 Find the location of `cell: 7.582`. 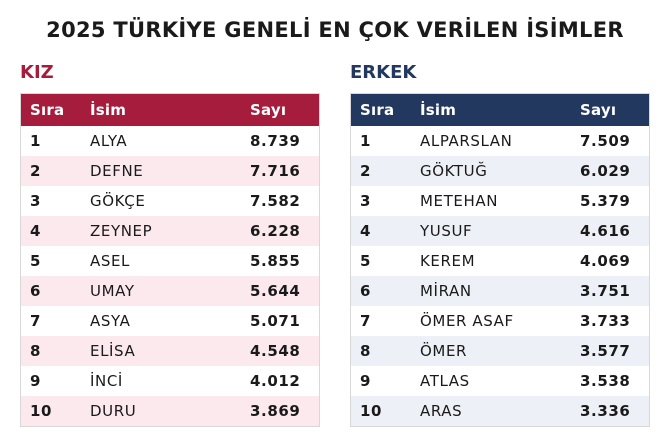

cell: 7.582 is located at coordinates (275, 201).